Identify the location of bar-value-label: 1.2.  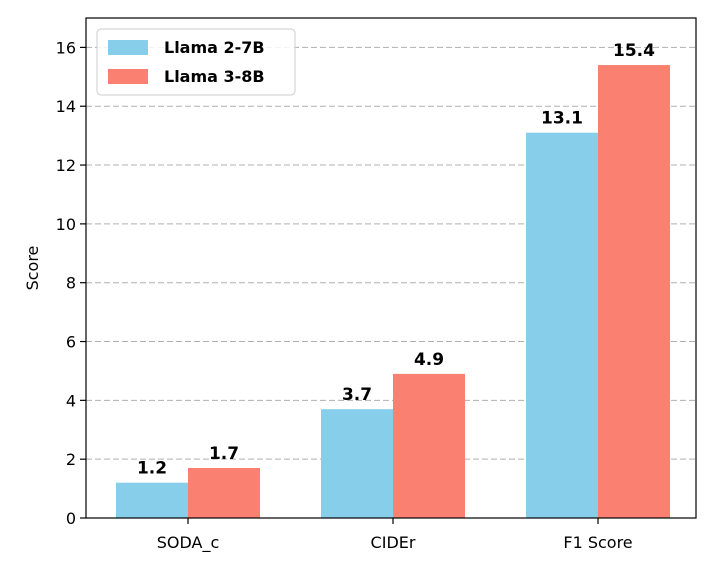
(152, 469).